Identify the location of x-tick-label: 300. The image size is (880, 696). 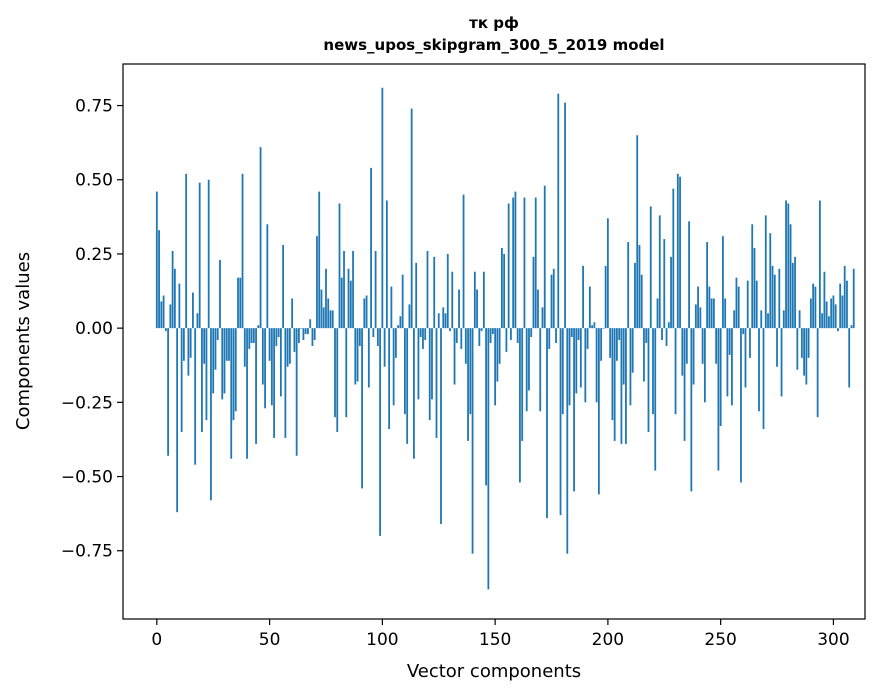
(833, 640).